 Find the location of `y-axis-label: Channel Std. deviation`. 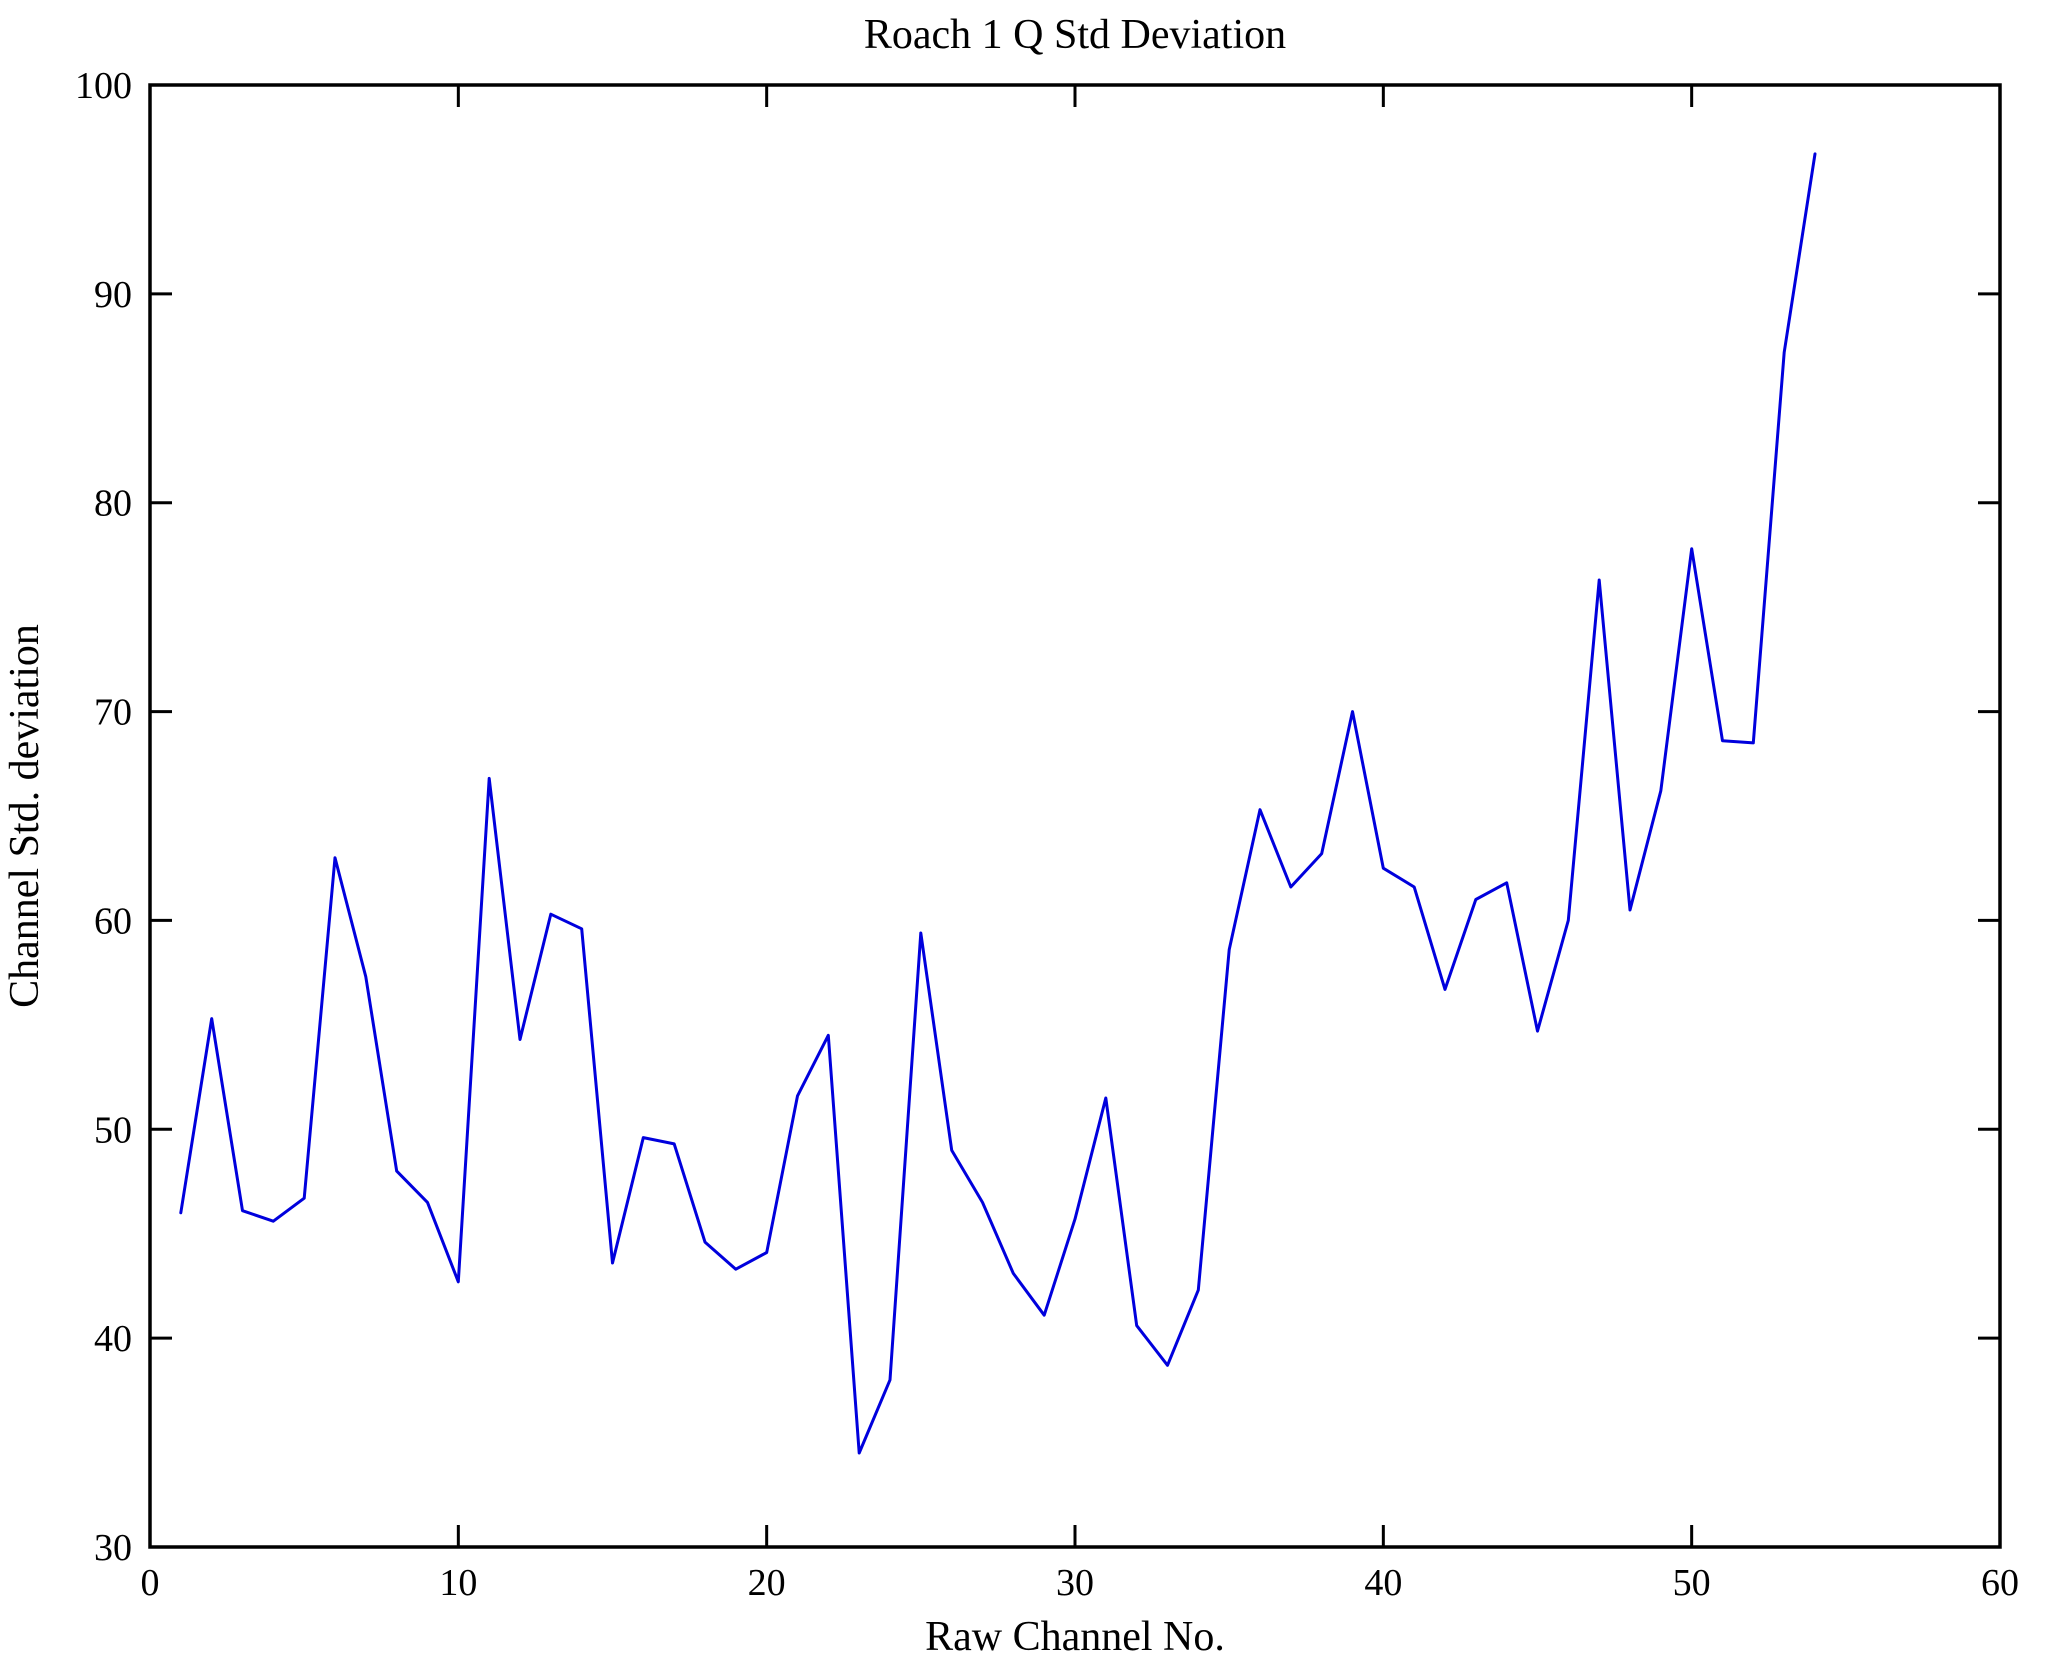

y-axis-label: Channel Std. deviation is located at coordinates (25, 816).